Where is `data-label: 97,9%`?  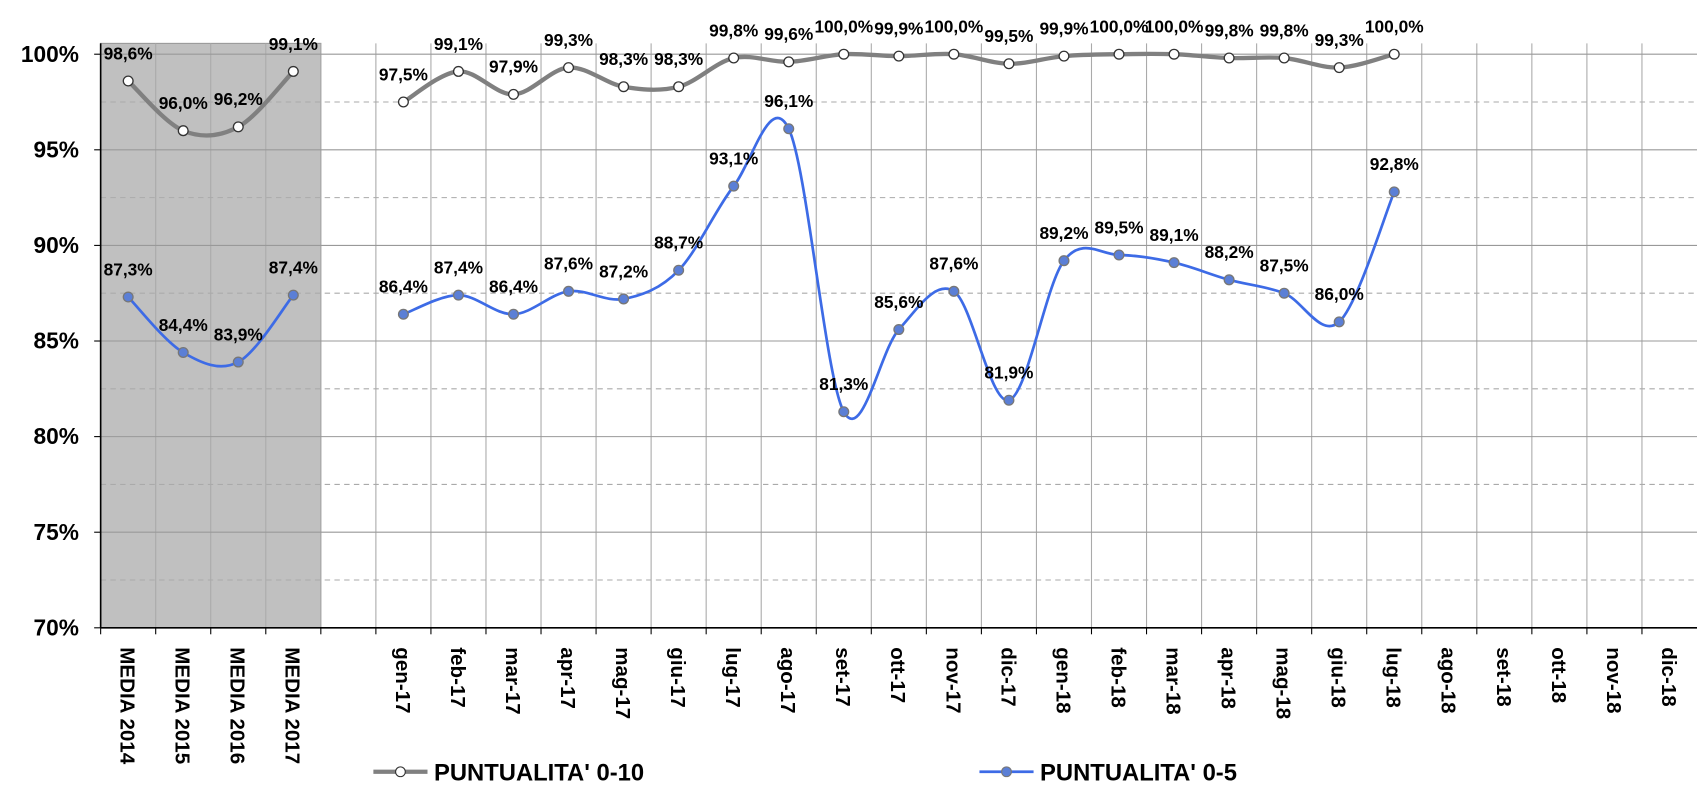 data-label: 97,9% is located at coordinates (513, 67).